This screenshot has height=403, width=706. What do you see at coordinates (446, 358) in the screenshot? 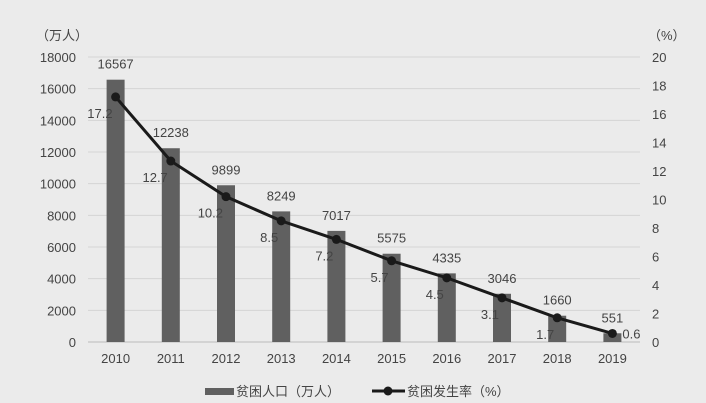
I see `x-tick-label: 2016` at bounding box center [446, 358].